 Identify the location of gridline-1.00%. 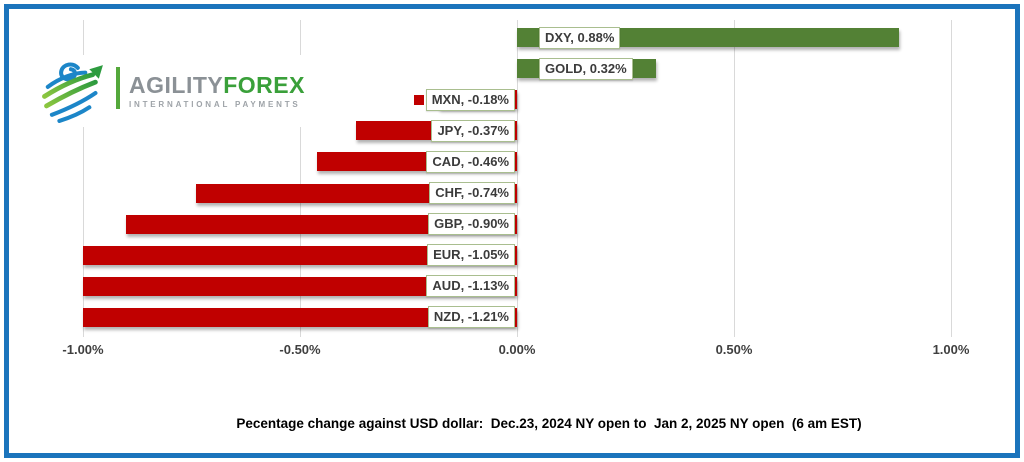
(951, 178).